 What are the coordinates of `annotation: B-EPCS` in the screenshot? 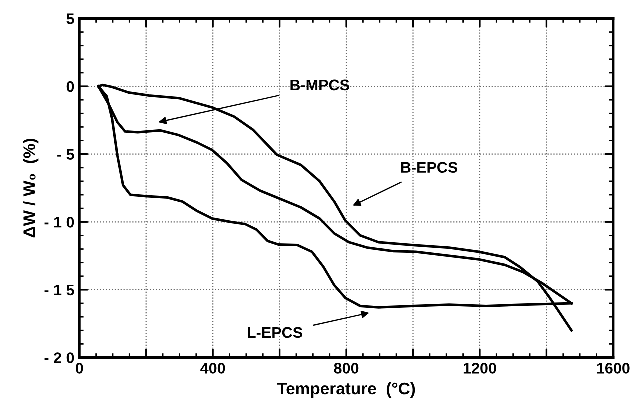 It's located at (429, 168).